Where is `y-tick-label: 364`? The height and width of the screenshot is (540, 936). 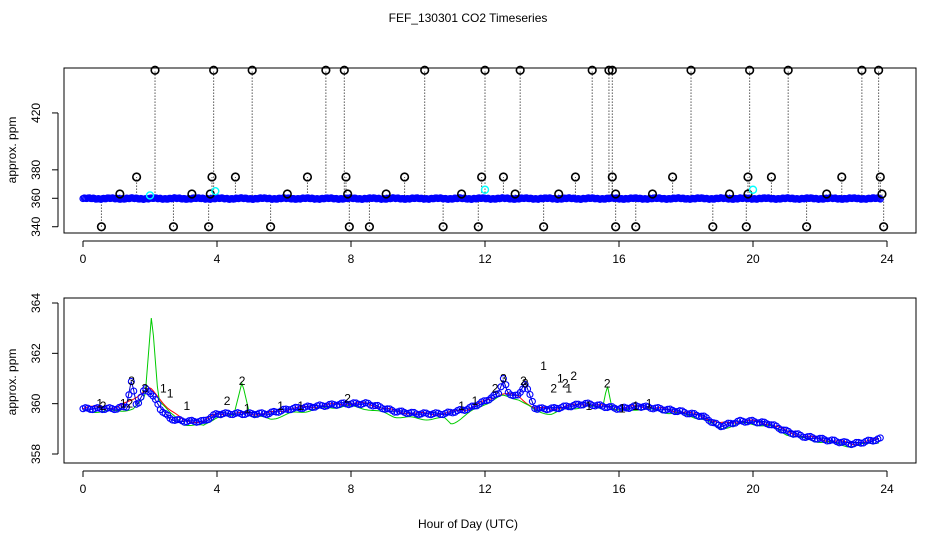
y-tick-label: 364 is located at coordinates (36, 303).